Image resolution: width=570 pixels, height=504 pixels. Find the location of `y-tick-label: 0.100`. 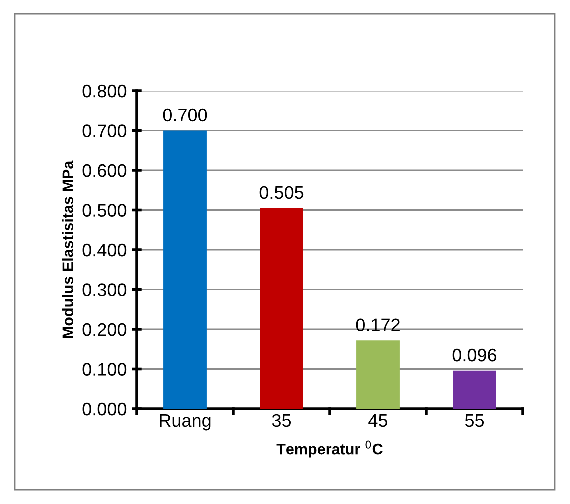

y-tick-label: 0.100 is located at coordinates (104, 369).